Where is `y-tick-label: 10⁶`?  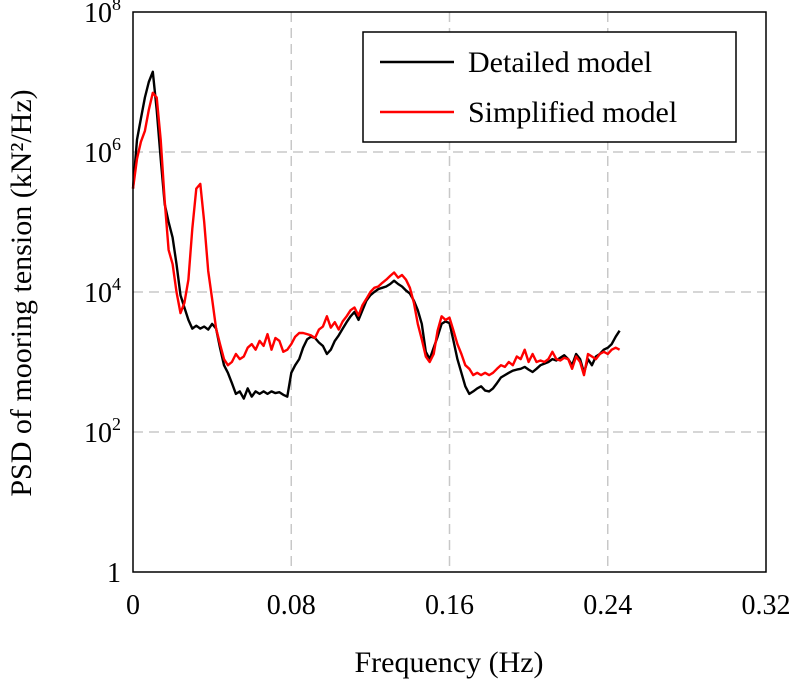
y-tick-label: 10⁶ is located at coordinates (102, 151).